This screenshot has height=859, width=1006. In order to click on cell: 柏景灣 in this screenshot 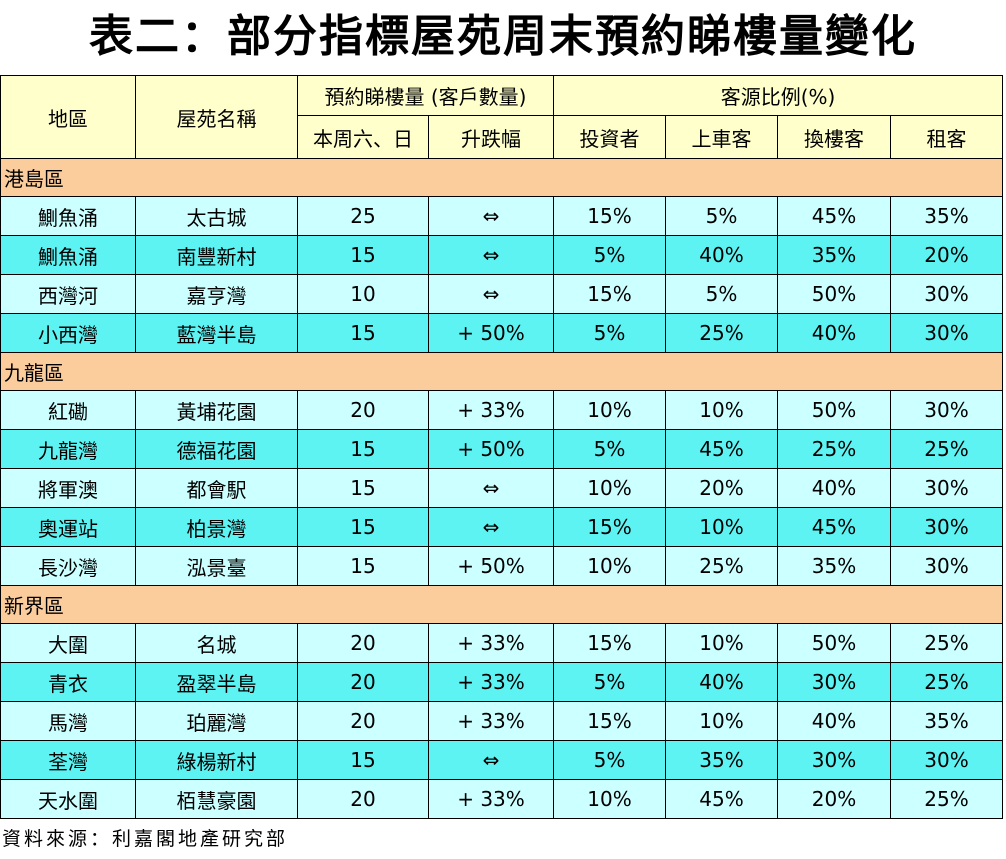, I will do `click(216, 527)`.